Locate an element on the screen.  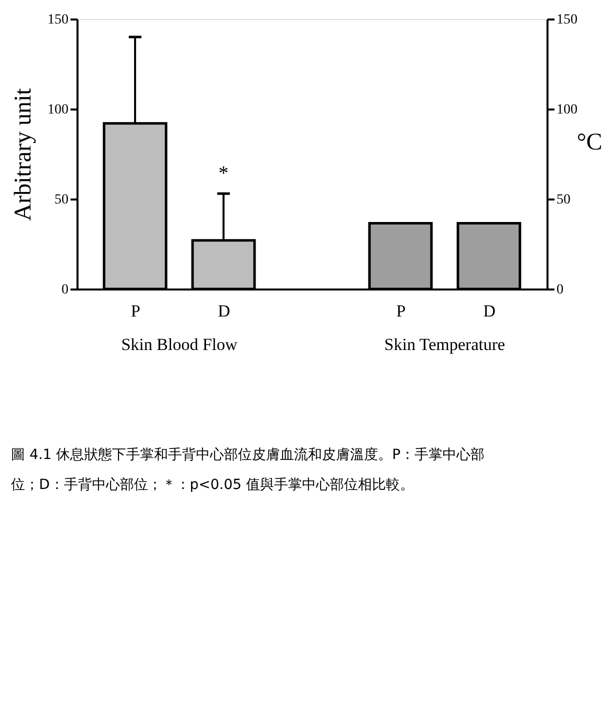
y-axis-title: Arbitrary unit is located at coordinates (23, 154).